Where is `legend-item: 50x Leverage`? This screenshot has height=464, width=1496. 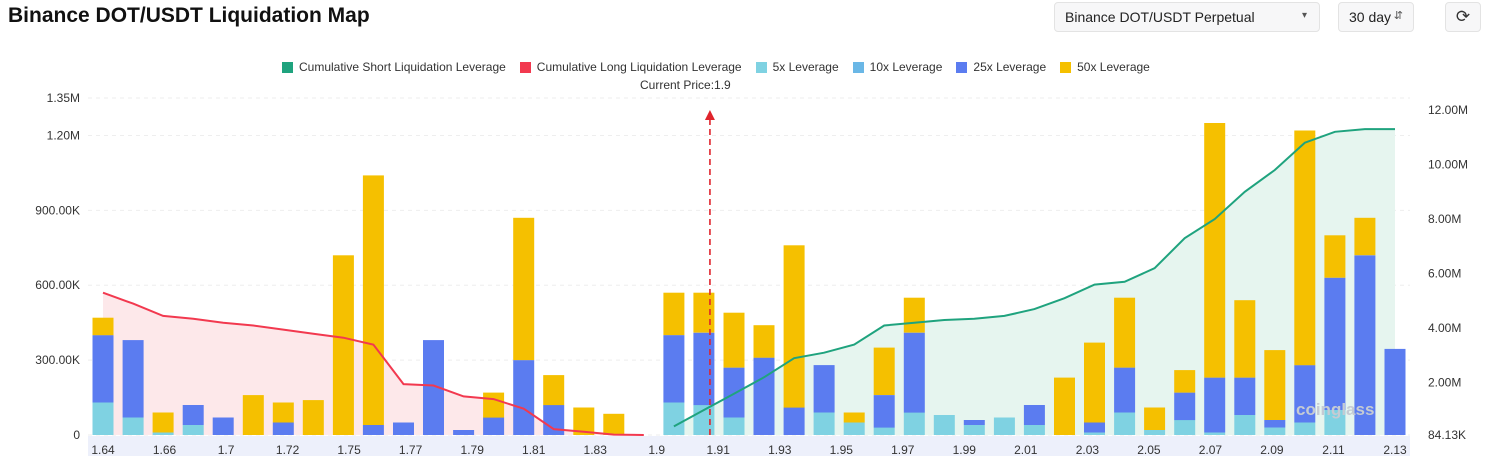
legend-item: 50x Leverage is located at coordinates (1105, 67).